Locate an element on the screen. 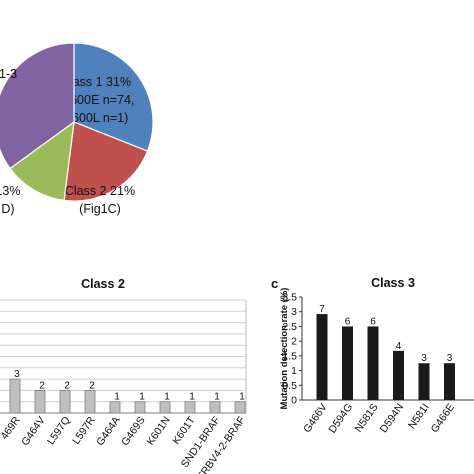  pie-label-class3: D) is located at coordinates (7, 209).